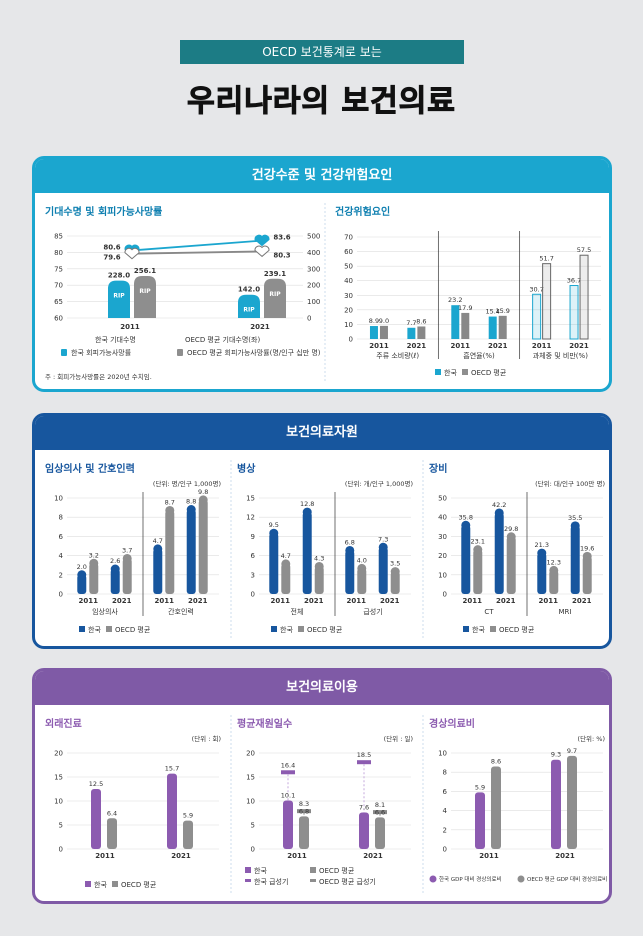  I want to click on stay-tick: 5, so click(253, 826).